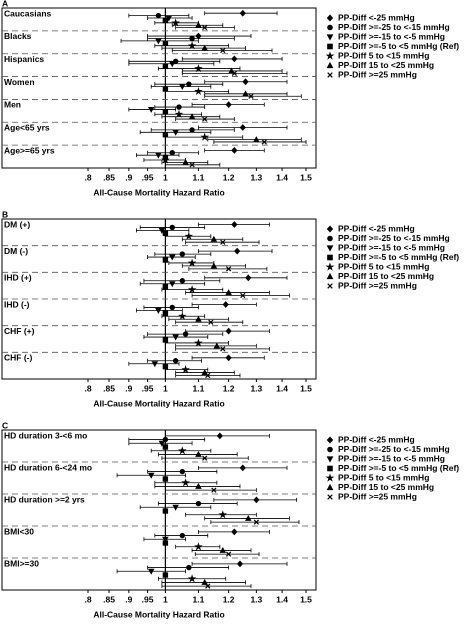 The height and width of the screenshot is (636, 474). What do you see at coordinates (24, 59) in the screenshot?
I see `group-label: Hispanics` at bounding box center [24, 59].